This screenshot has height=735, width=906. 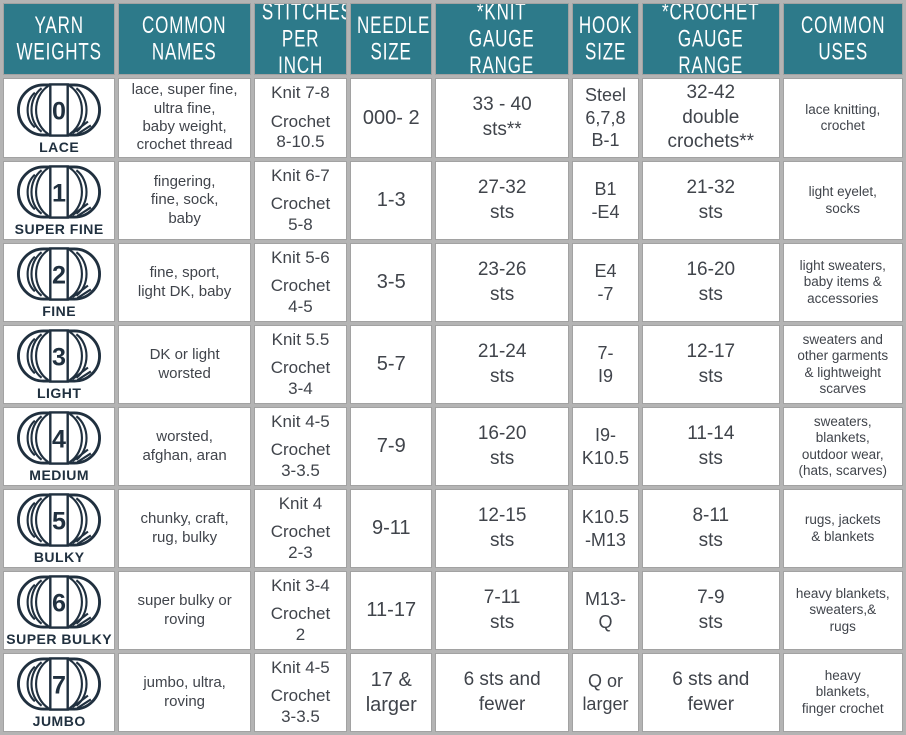 What do you see at coordinates (842, 201) in the screenshot?
I see `common-uses-cell: light eyelet, socks` at bounding box center [842, 201].